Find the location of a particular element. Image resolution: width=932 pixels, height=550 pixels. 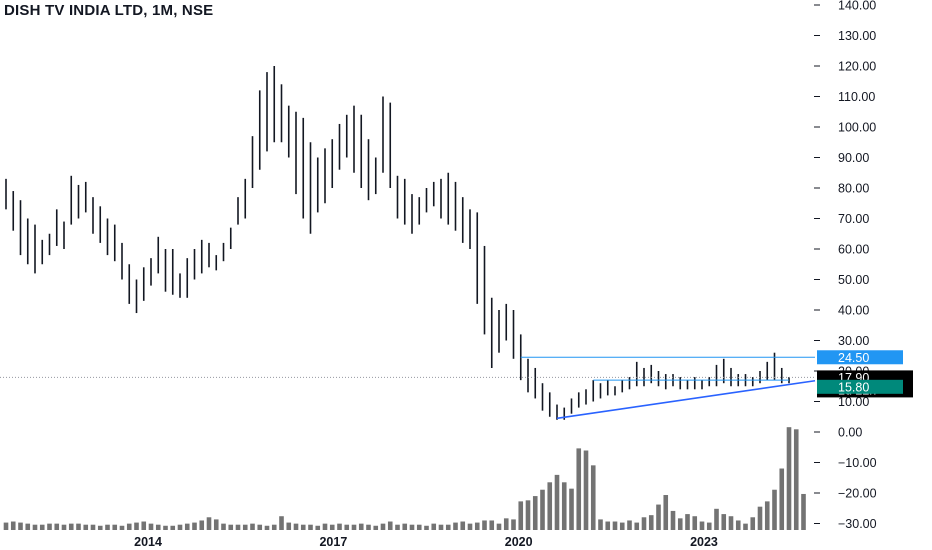

resistance-price-label-bg is located at coordinates (860, 357).